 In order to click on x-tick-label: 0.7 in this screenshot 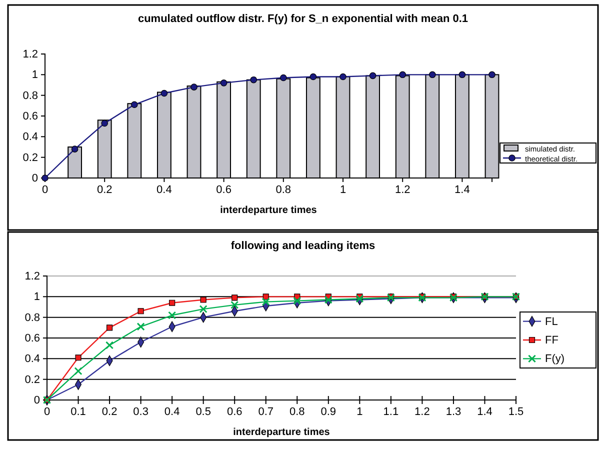, I will do `click(266, 412)`.